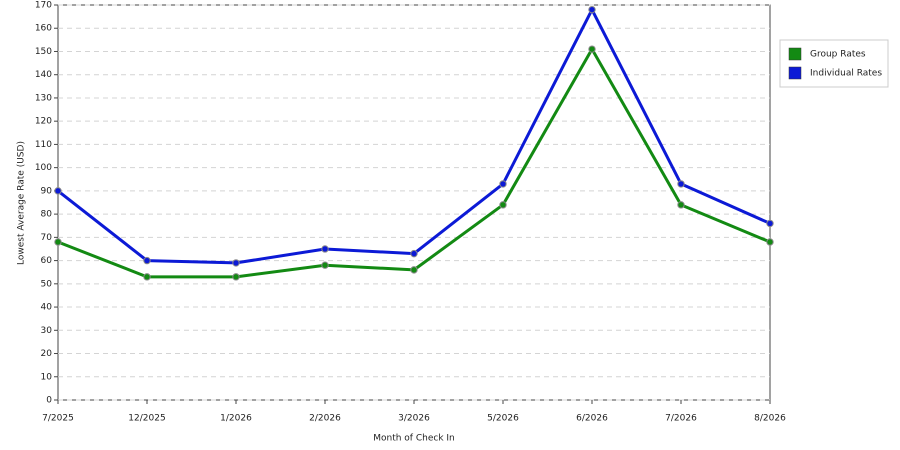 The width and height of the screenshot is (900, 450). I want to click on x-tick-label: 12/2025, so click(146, 419).